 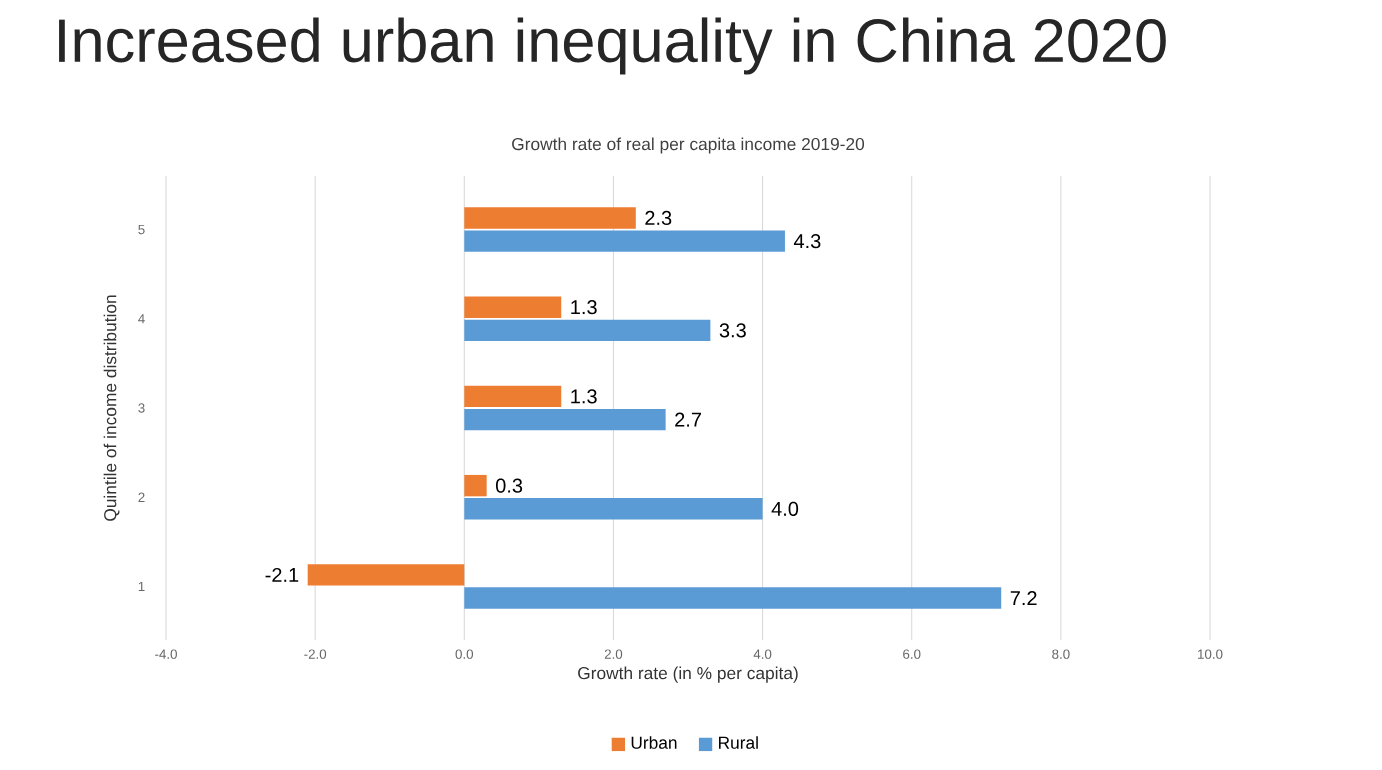 What do you see at coordinates (282, 574) in the screenshot?
I see `data-label: -2.1` at bounding box center [282, 574].